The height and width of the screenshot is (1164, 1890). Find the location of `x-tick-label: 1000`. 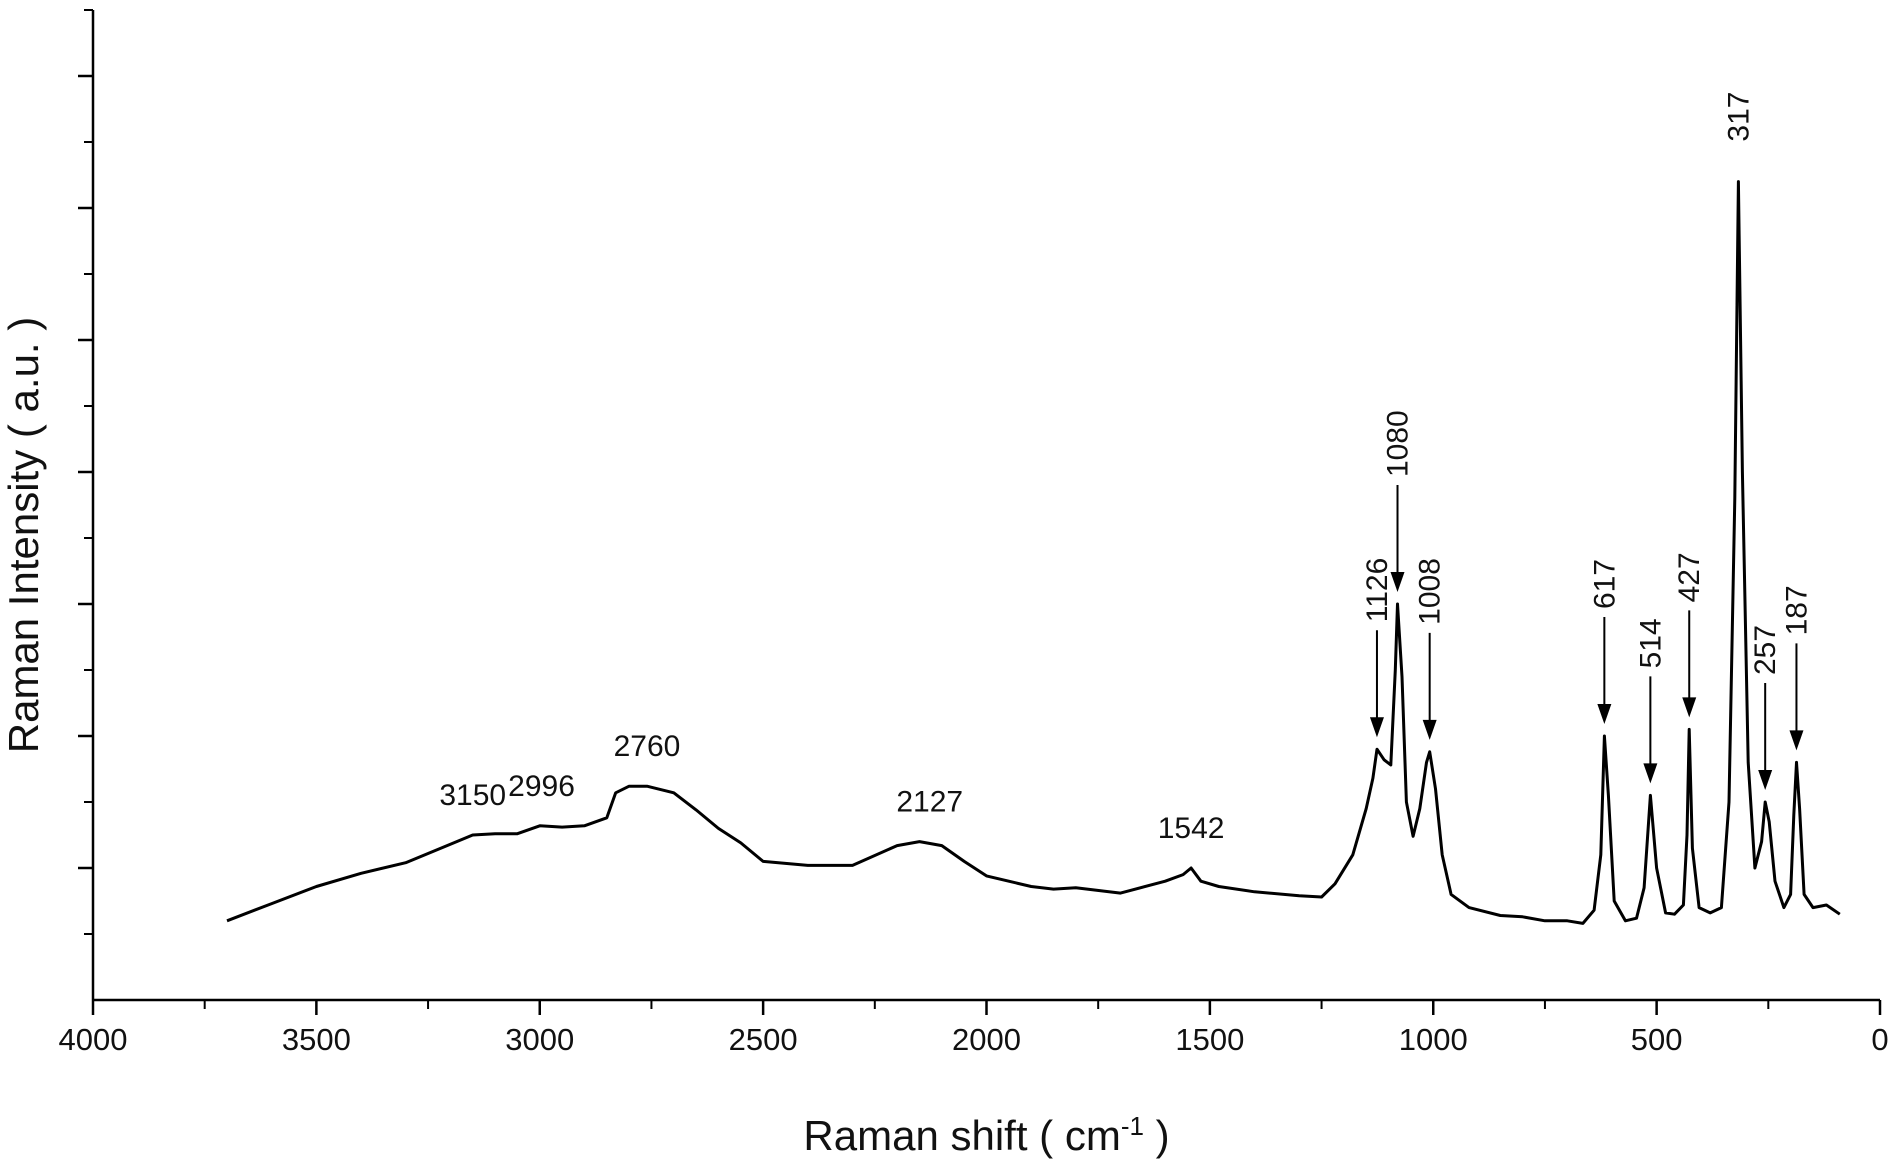

x-tick-label: 1000 is located at coordinates (1433, 1039).